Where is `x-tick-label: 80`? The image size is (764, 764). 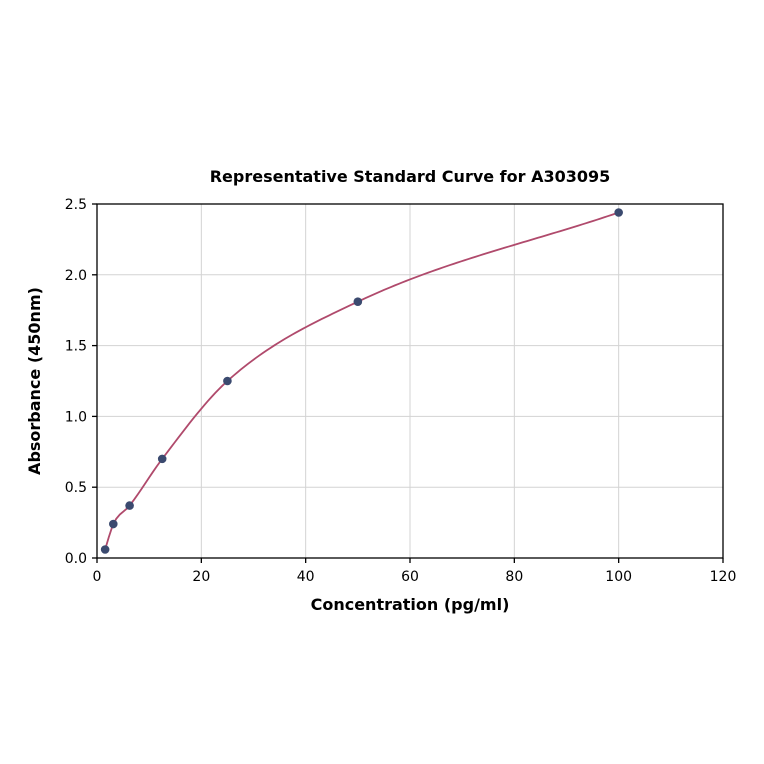
x-tick-label: 80 is located at coordinates (514, 577).